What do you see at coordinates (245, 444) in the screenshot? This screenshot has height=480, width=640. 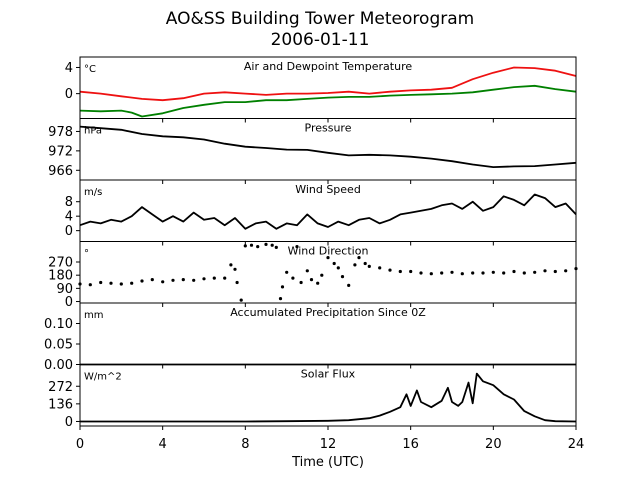 I see `x-tick-label: 8` at bounding box center [245, 444].